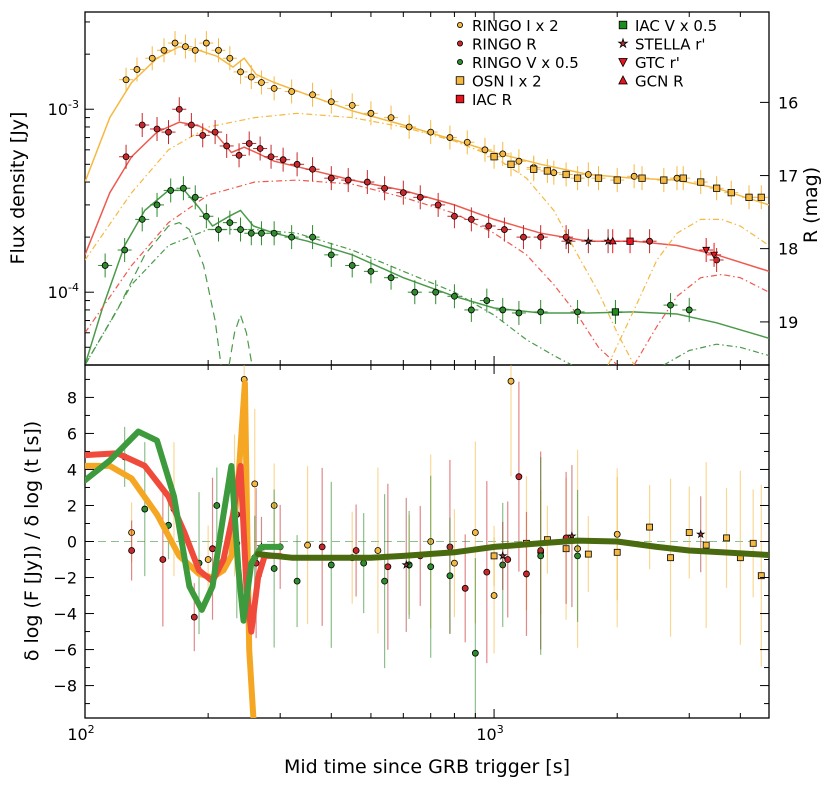  I want to click on series-gtc-r, so click(710, 252).